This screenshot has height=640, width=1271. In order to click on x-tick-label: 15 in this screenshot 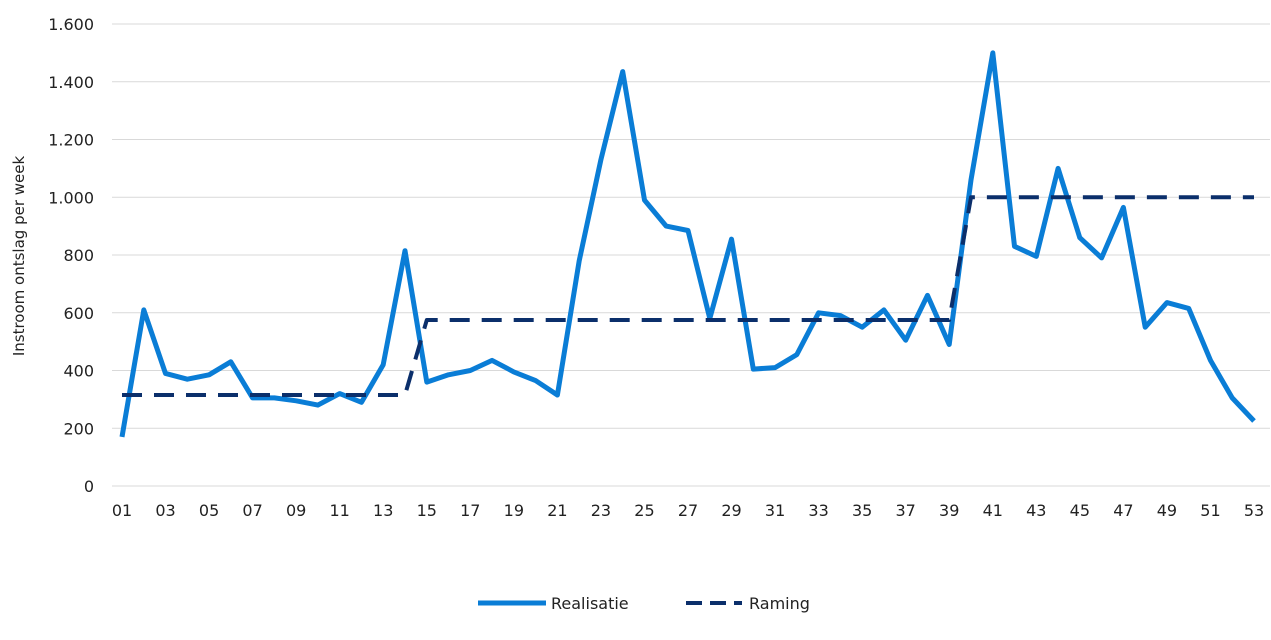, I will do `click(427, 510)`.